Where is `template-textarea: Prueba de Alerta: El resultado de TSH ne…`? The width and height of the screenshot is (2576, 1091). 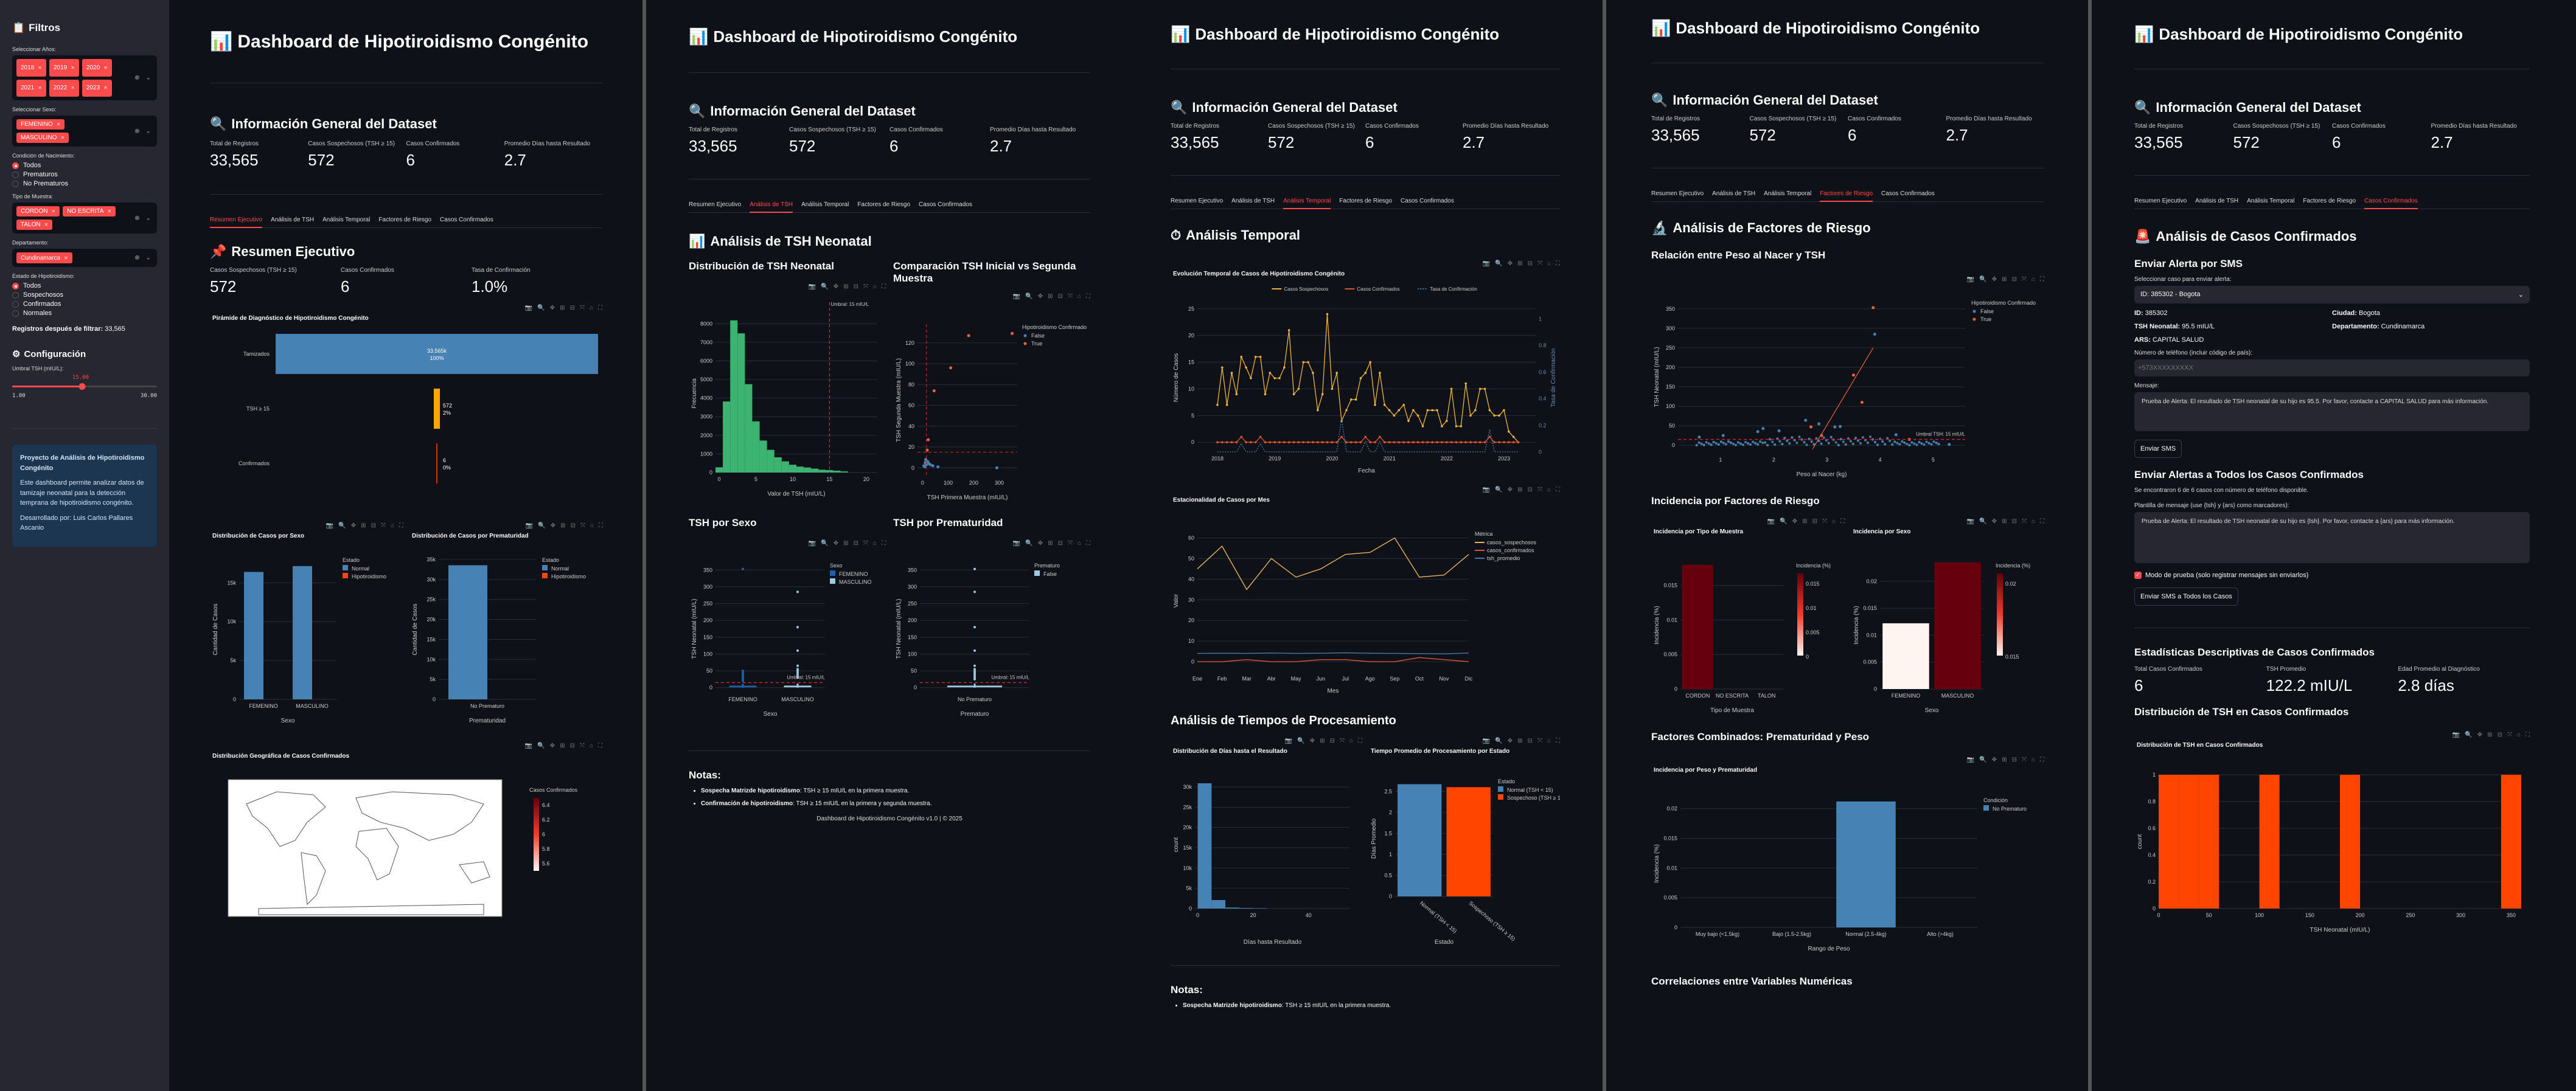
template-textarea: Prueba de Alerta: El resultado de TSH ne… is located at coordinates (2332, 537).